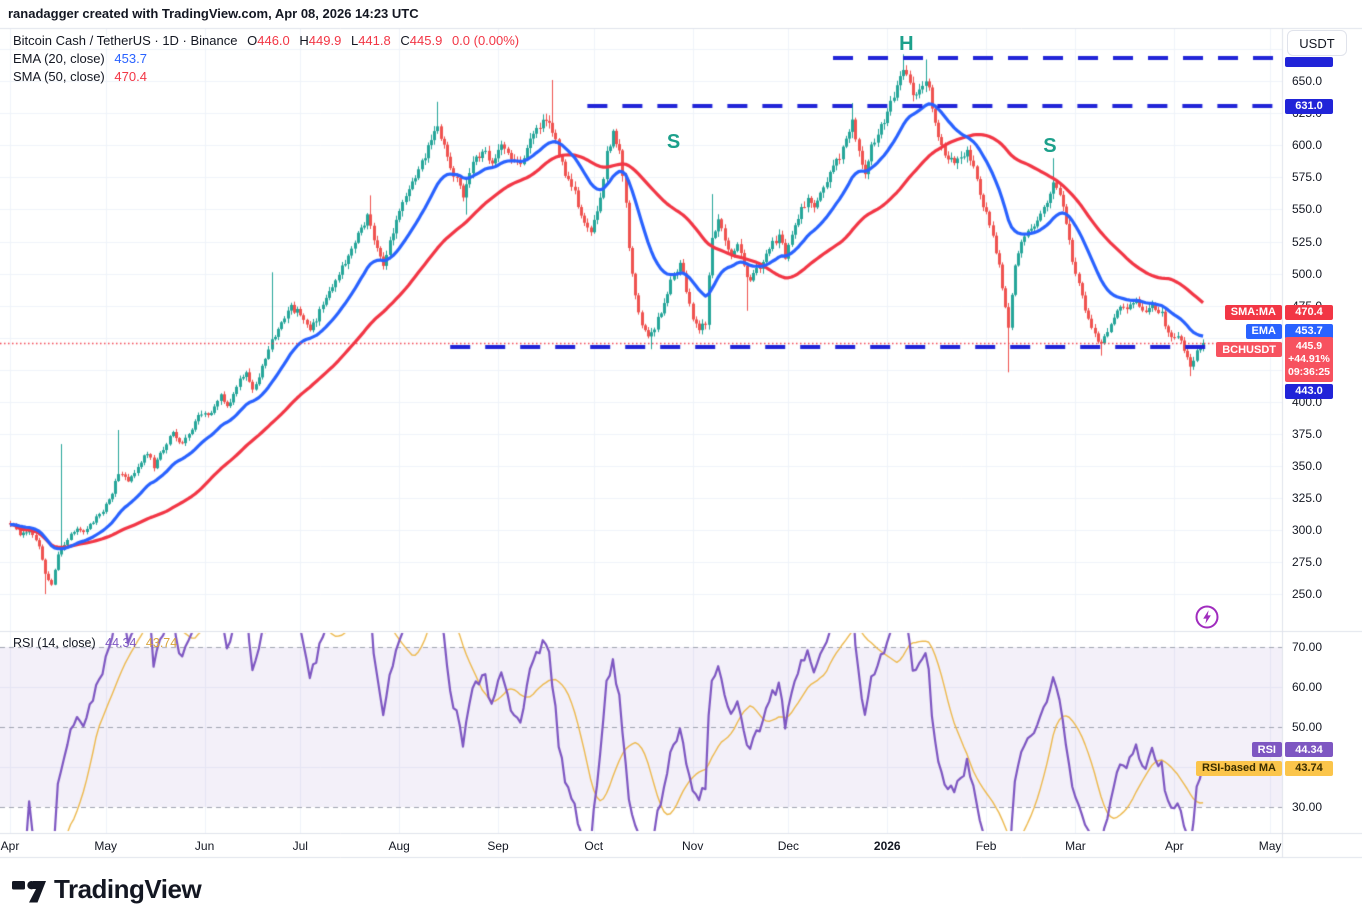  I want to click on price-tick-label: 500.0, so click(1307, 273).